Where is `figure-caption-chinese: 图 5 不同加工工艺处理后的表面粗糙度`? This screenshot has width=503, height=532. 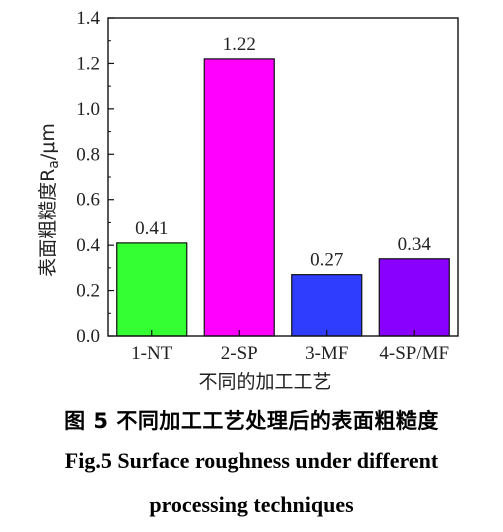
figure-caption-chinese: 图 5 不同加工工艺处理后的表面粗糙度 is located at coordinates (251, 421).